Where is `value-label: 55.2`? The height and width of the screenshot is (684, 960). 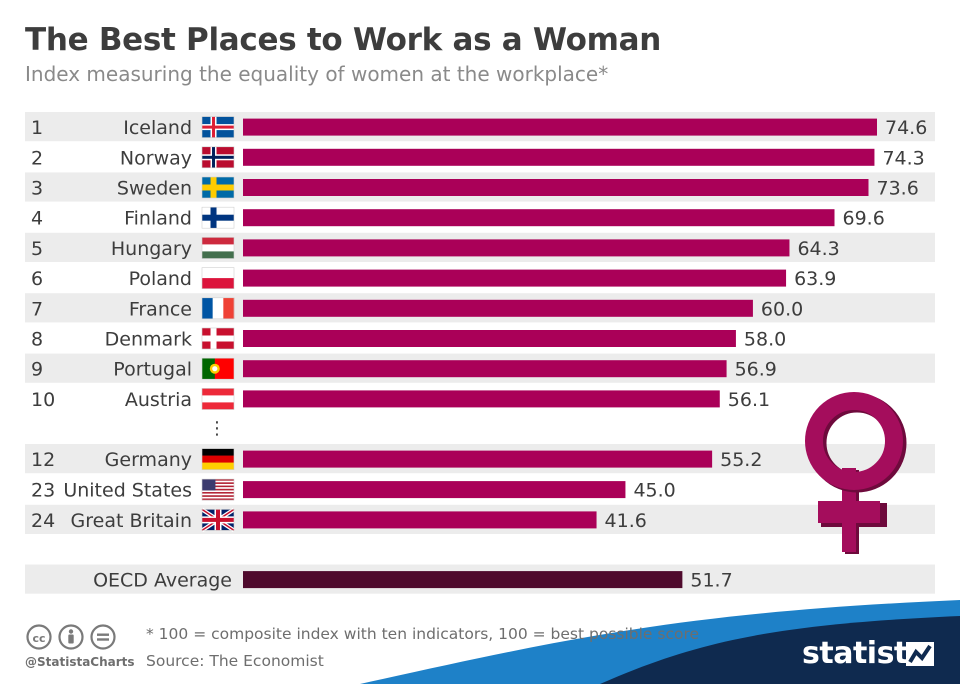
value-label: 55.2 is located at coordinates (741, 460).